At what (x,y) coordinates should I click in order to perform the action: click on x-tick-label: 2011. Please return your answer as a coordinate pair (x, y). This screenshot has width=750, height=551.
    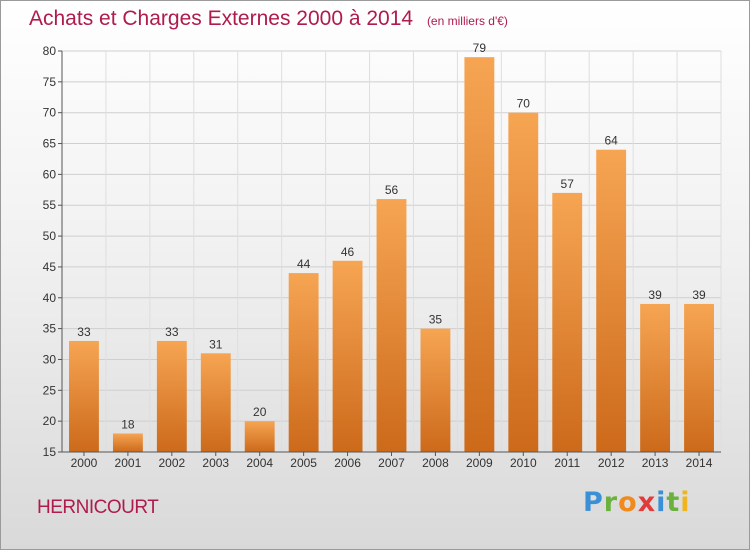
    Looking at the image, I should click on (567, 463).